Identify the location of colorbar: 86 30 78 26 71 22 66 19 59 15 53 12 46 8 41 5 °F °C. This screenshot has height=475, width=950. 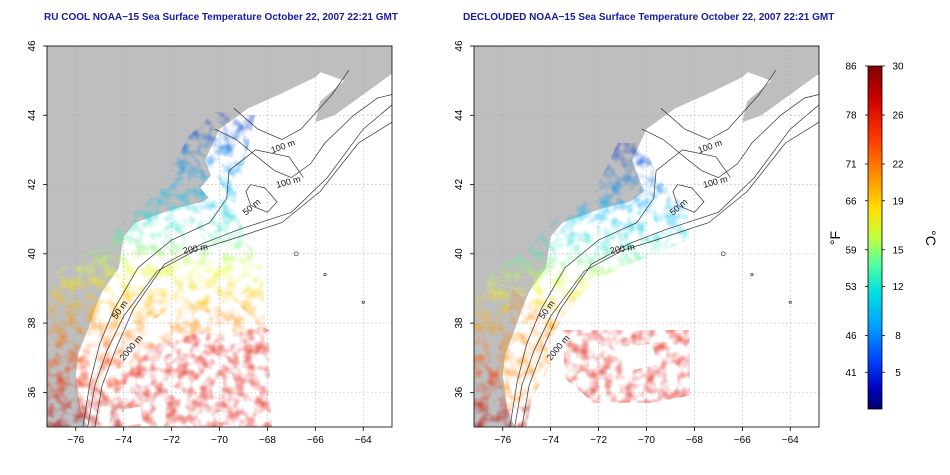
(883, 236).